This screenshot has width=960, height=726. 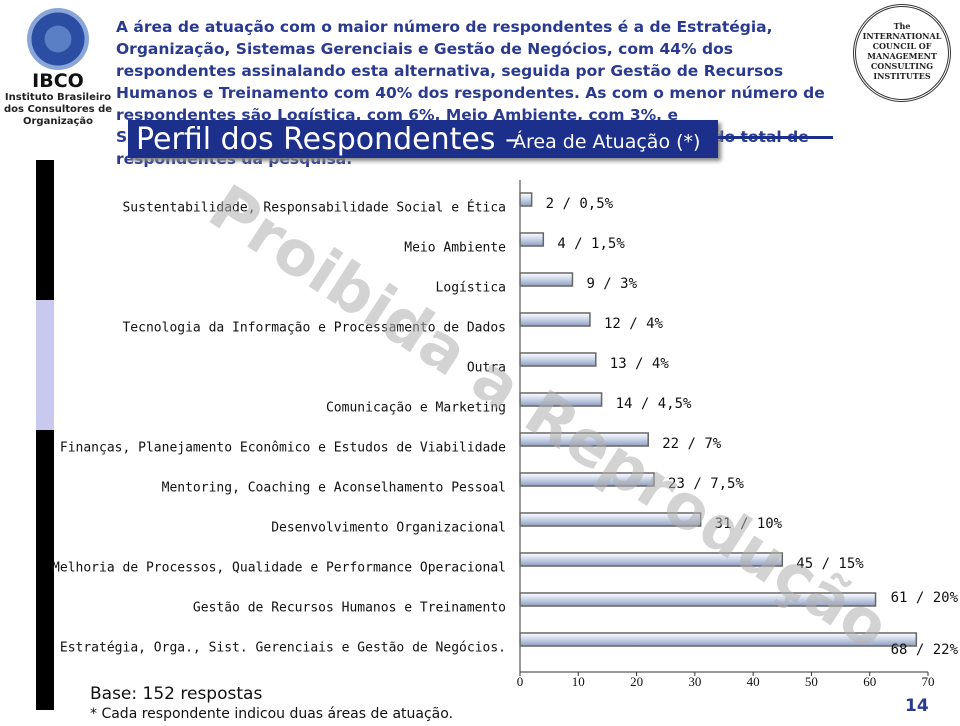 I want to click on x-tick-label: 40, so click(x=753, y=681).